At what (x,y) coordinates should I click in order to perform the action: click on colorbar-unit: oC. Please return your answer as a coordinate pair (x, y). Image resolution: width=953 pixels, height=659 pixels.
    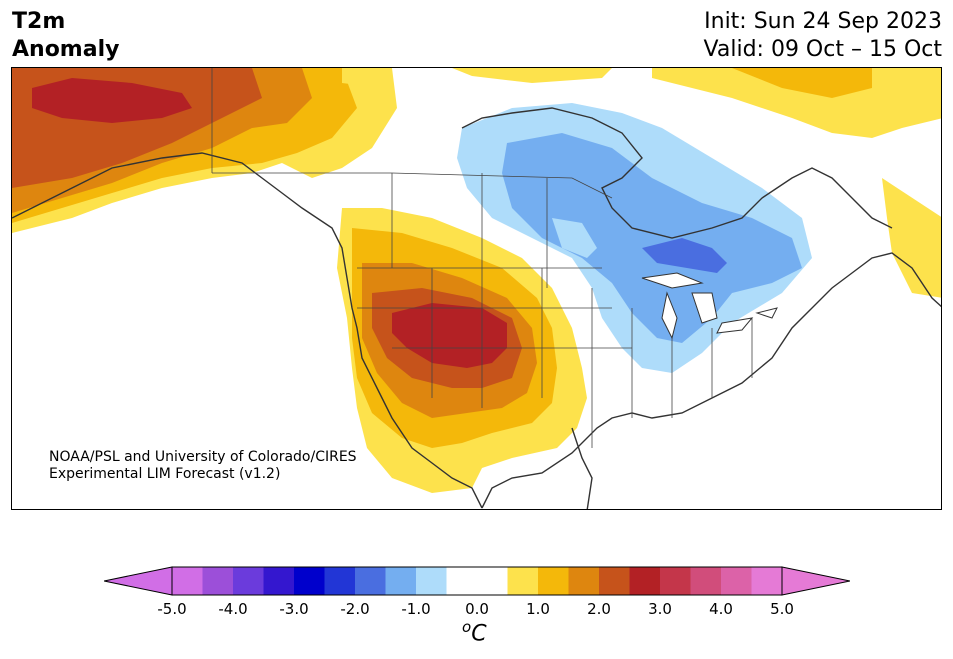
    Looking at the image, I should click on (474, 632).